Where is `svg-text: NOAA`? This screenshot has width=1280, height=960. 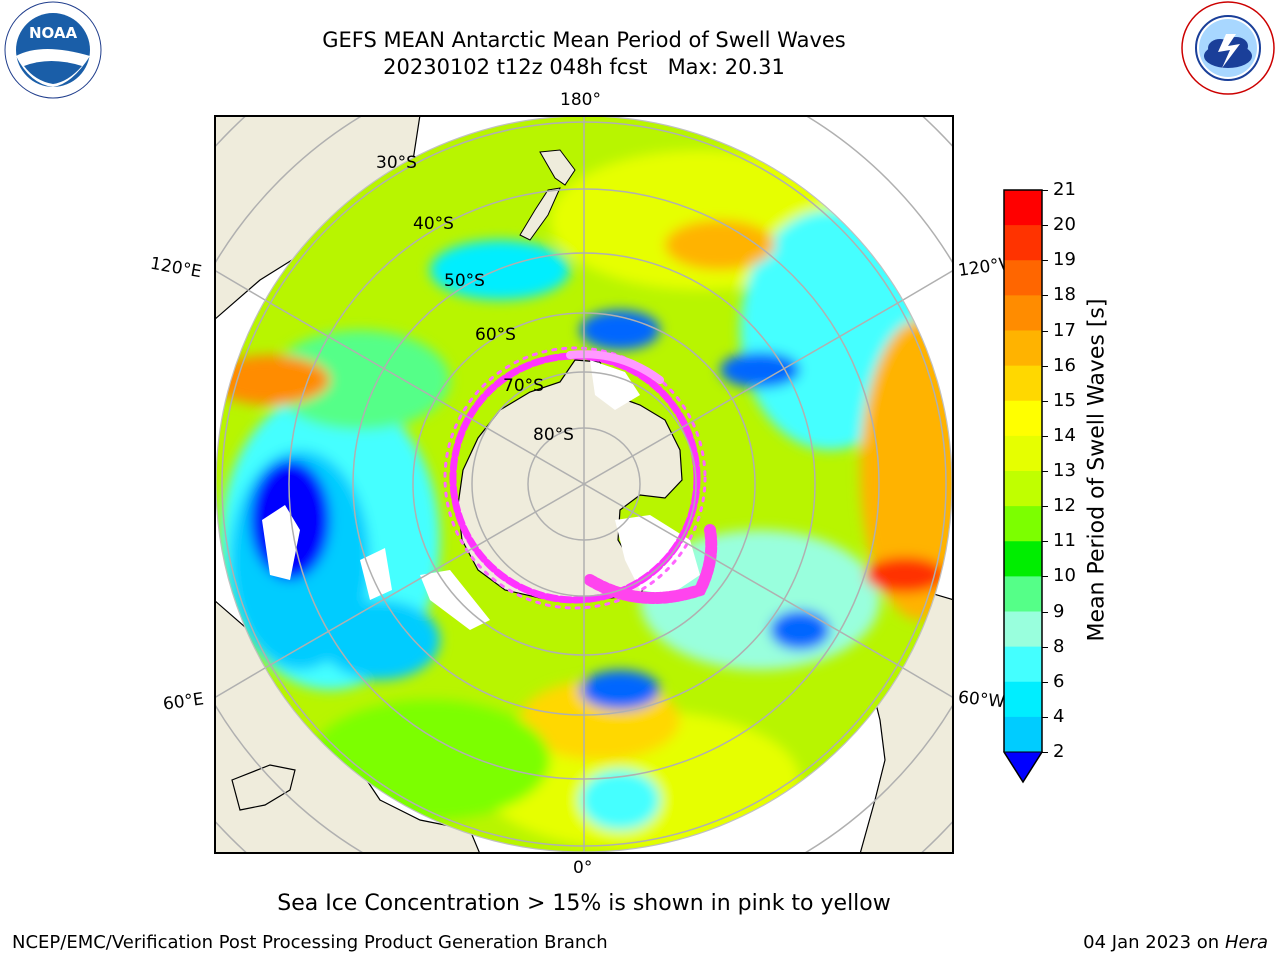
svg-text: NOAA is located at coordinates (53, 33).